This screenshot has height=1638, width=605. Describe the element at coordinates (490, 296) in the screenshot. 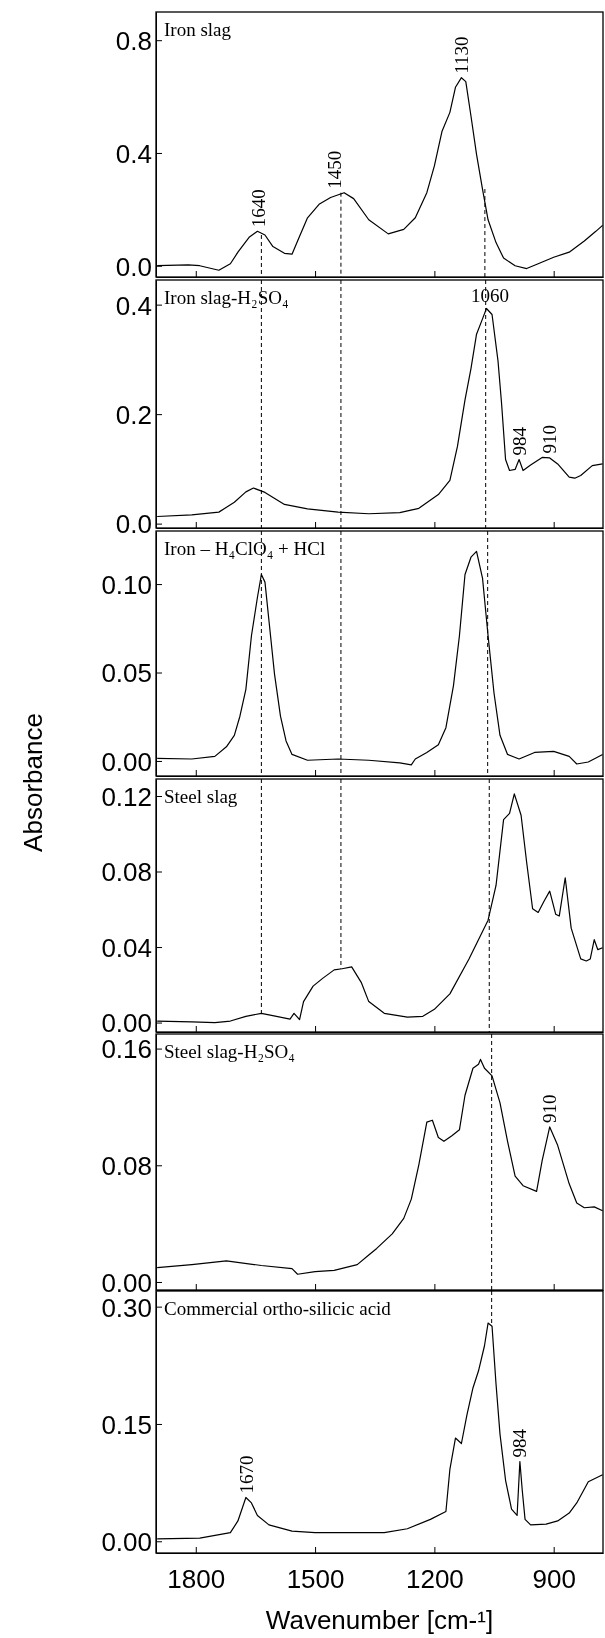

I see `annotation: 1060` at that location.